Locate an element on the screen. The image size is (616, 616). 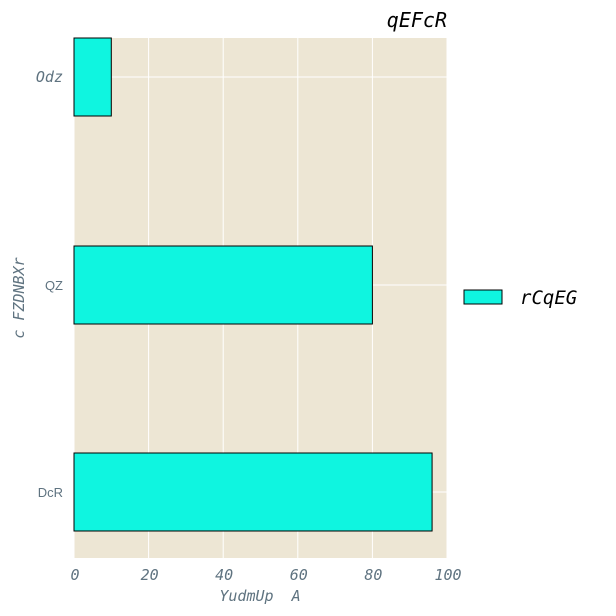
bar-odz is located at coordinates (92, 77).